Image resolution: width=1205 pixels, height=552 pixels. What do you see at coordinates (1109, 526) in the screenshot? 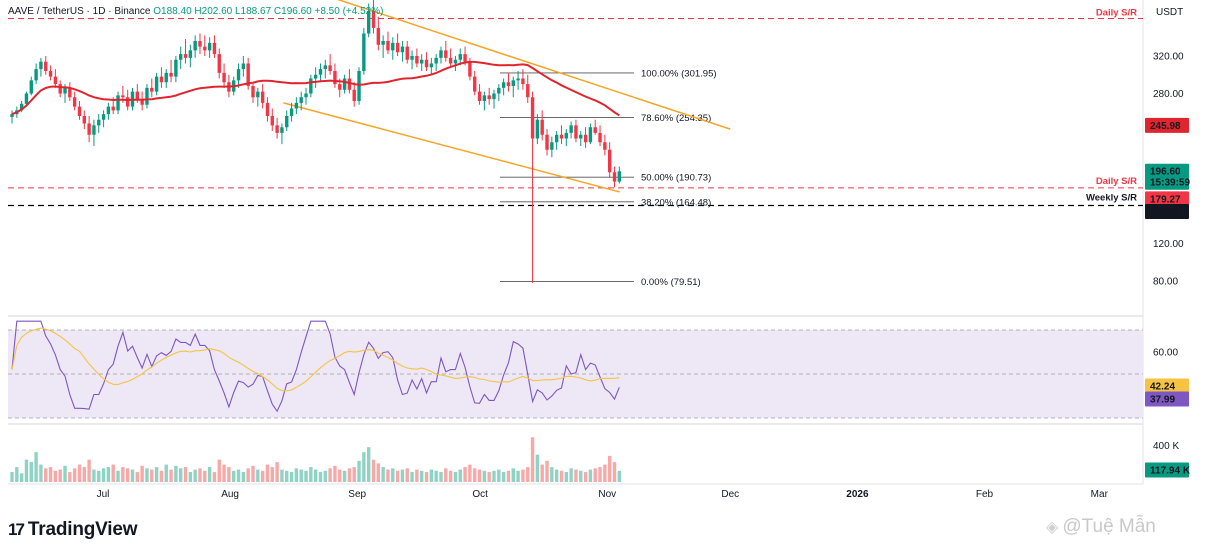
I see `watermark-text: @Tuệ Mẫn` at bounding box center [1109, 526].